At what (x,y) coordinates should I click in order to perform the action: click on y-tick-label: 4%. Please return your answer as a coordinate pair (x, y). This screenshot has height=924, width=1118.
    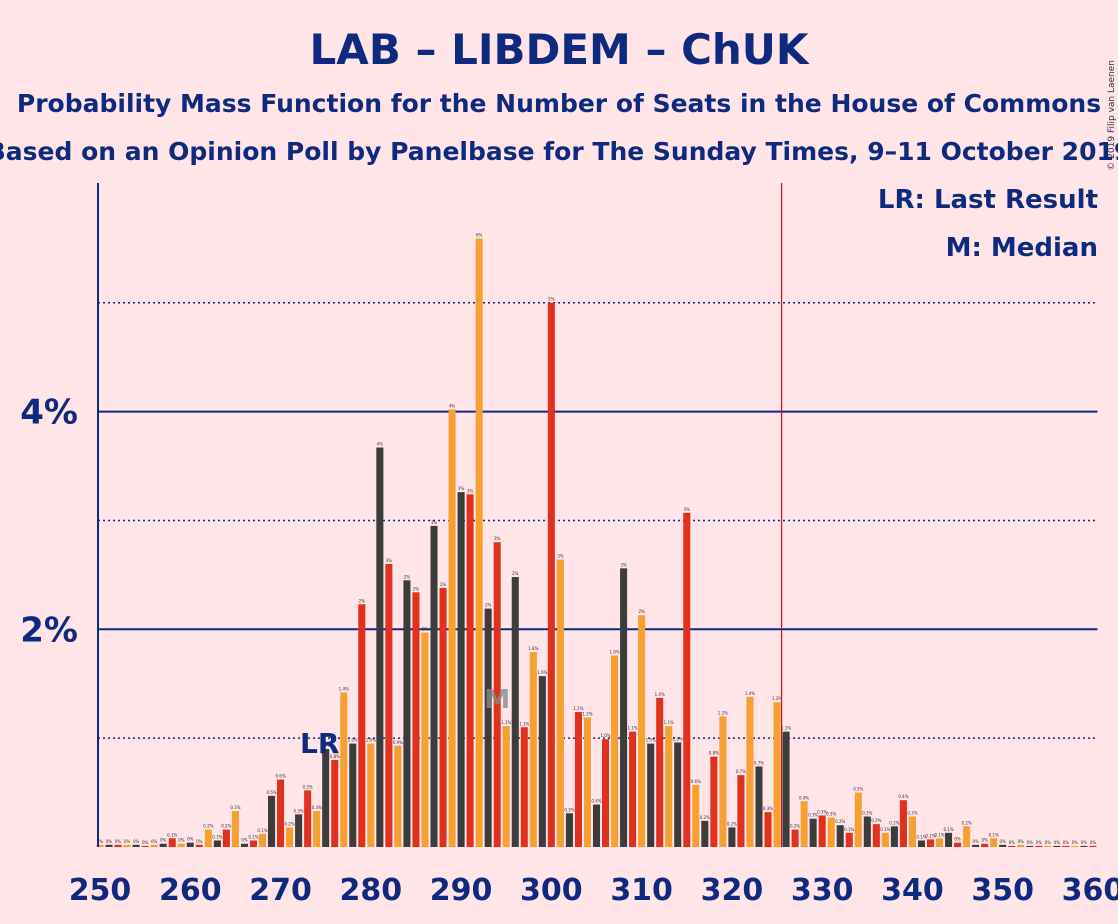
    Looking at the image, I should click on (49, 413).